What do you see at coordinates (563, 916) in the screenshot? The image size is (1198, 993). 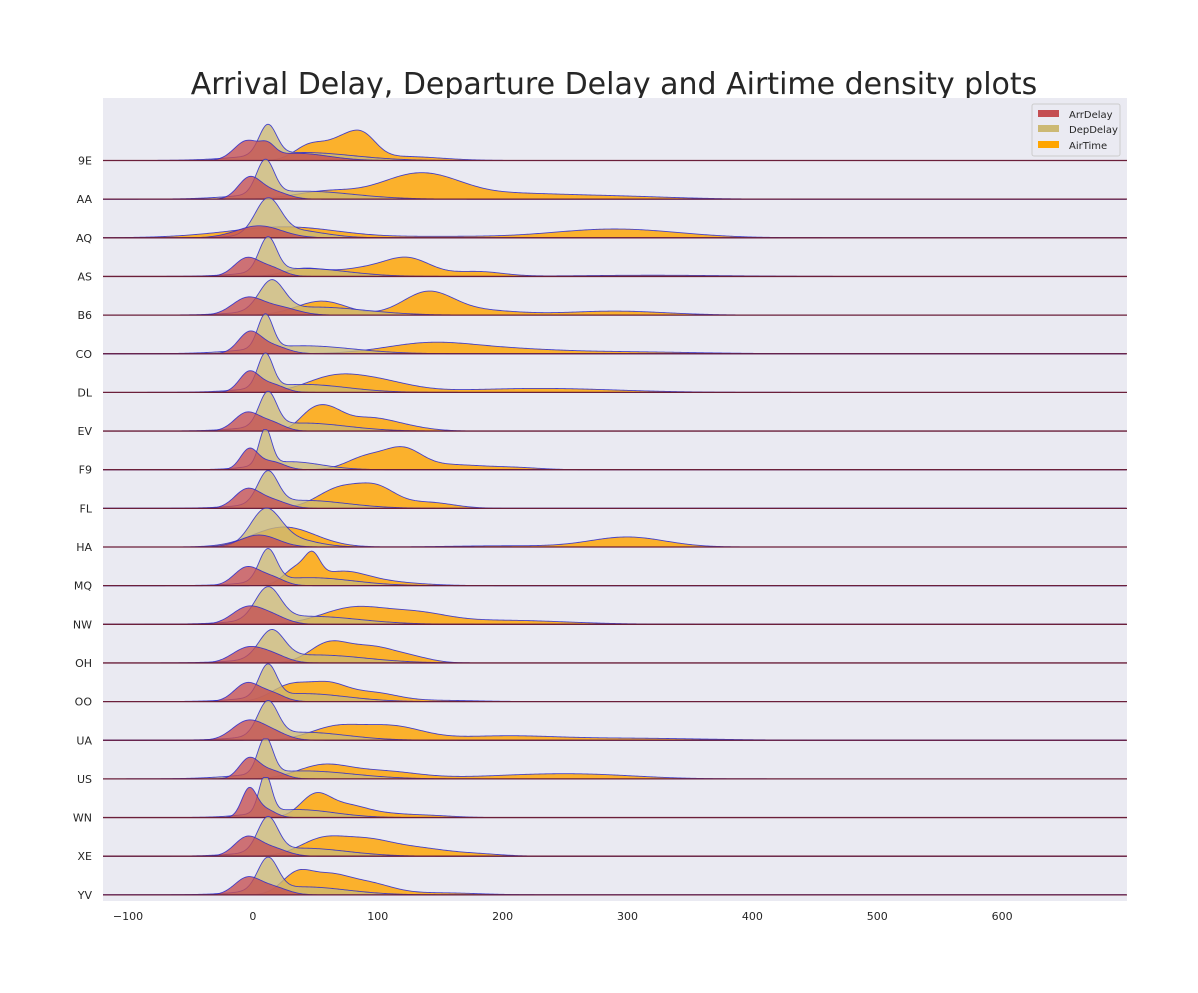 I see `x-axis-ticks: −100 0 100 200 300 400 500 600` at bounding box center [563, 916].